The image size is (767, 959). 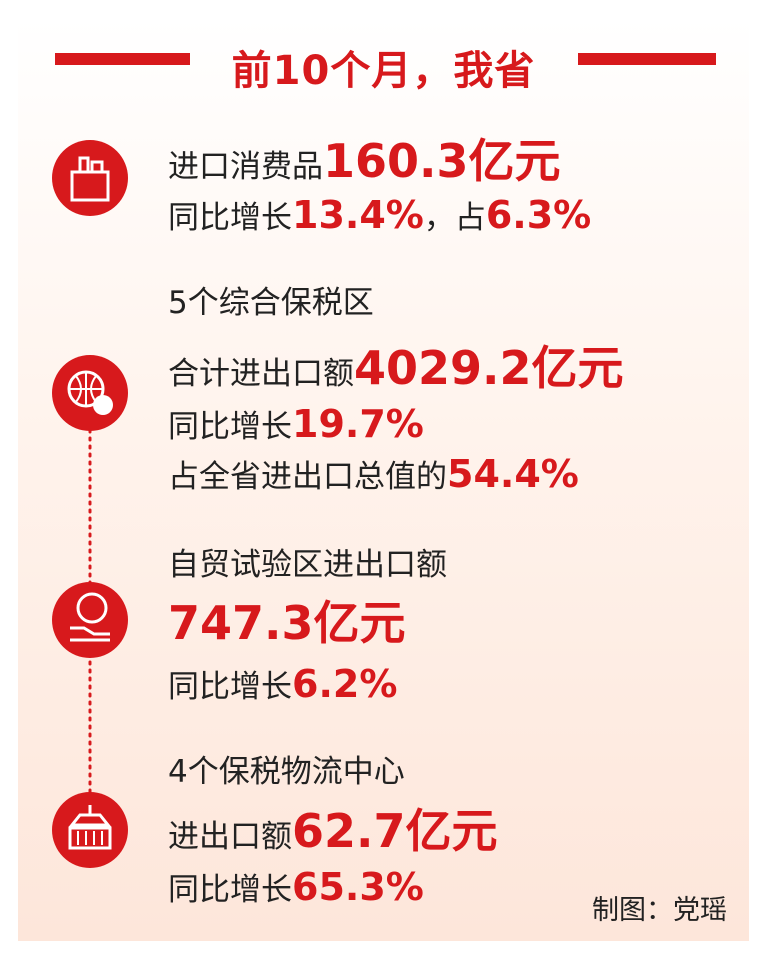 I want to click on text-line: 合计进出口额4029.2亿元, so click(x=396, y=368).